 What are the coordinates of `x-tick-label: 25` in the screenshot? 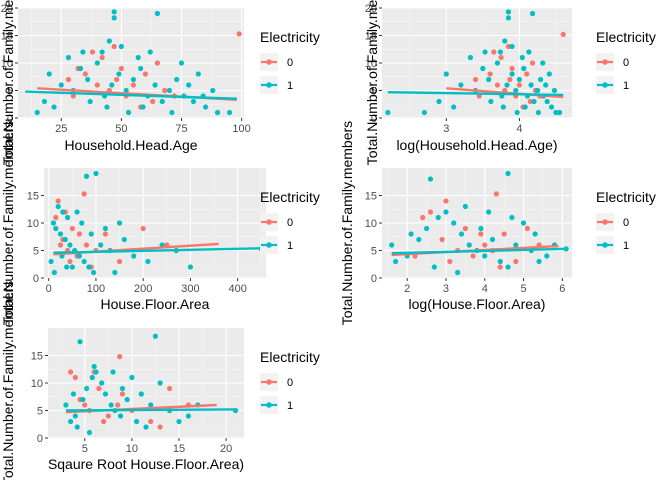 It's located at (61, 129).